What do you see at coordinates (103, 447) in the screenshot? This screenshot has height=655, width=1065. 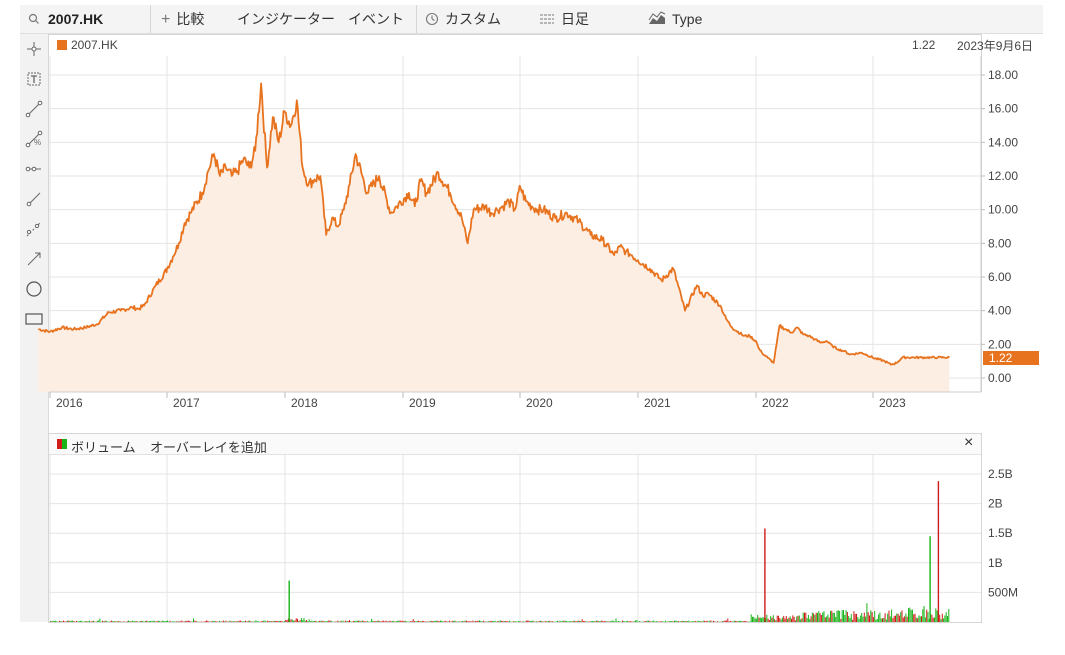 I see `volume-title: ボリューム` at bounding box center [103, 447].